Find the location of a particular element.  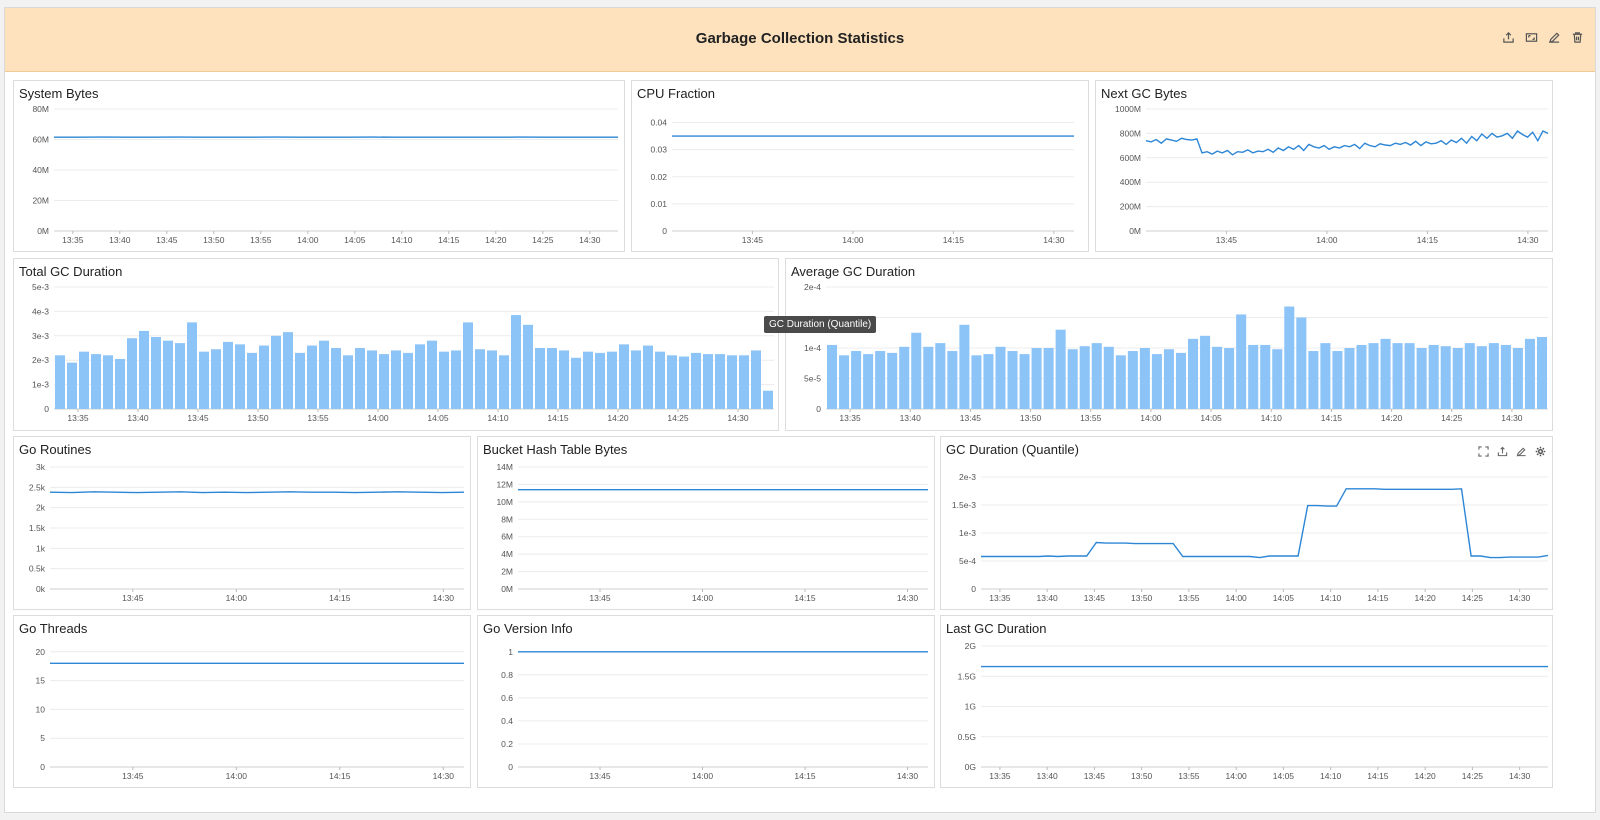

settings-icon is located at coordinates (1540, 451).